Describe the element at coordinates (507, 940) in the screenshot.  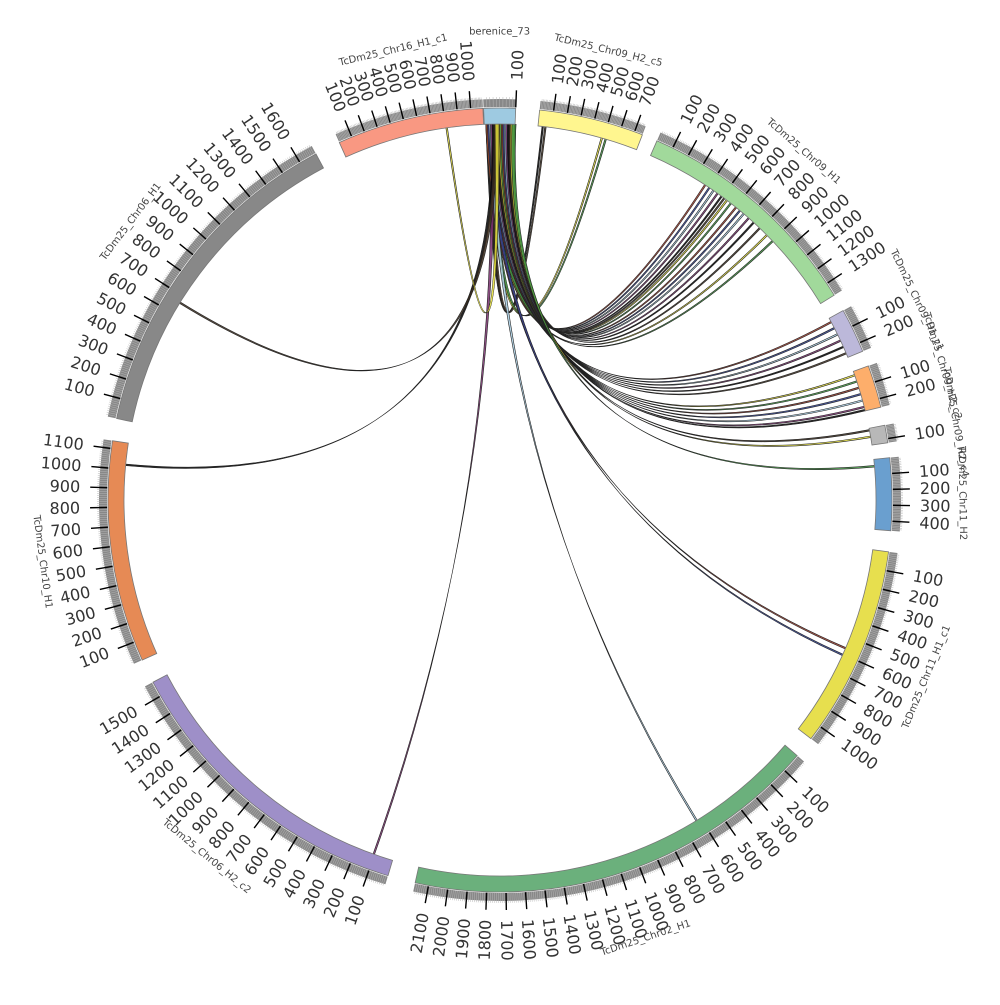
I see `tick-label: 1700` at that location.